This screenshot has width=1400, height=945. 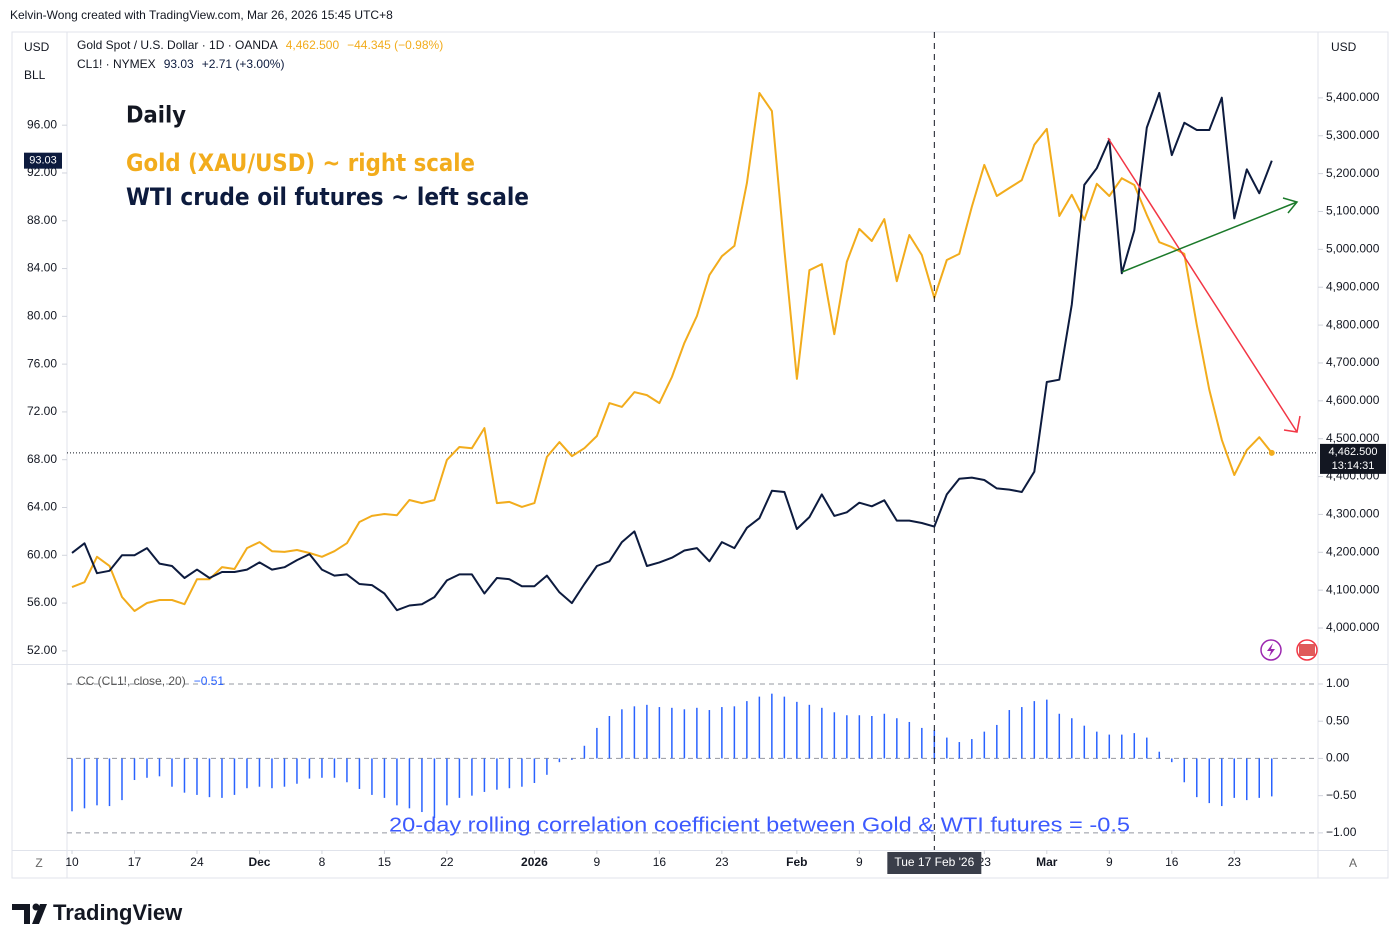 I want to click on y2-tick-label: 4,500.000, so click(x=1353, y=438).